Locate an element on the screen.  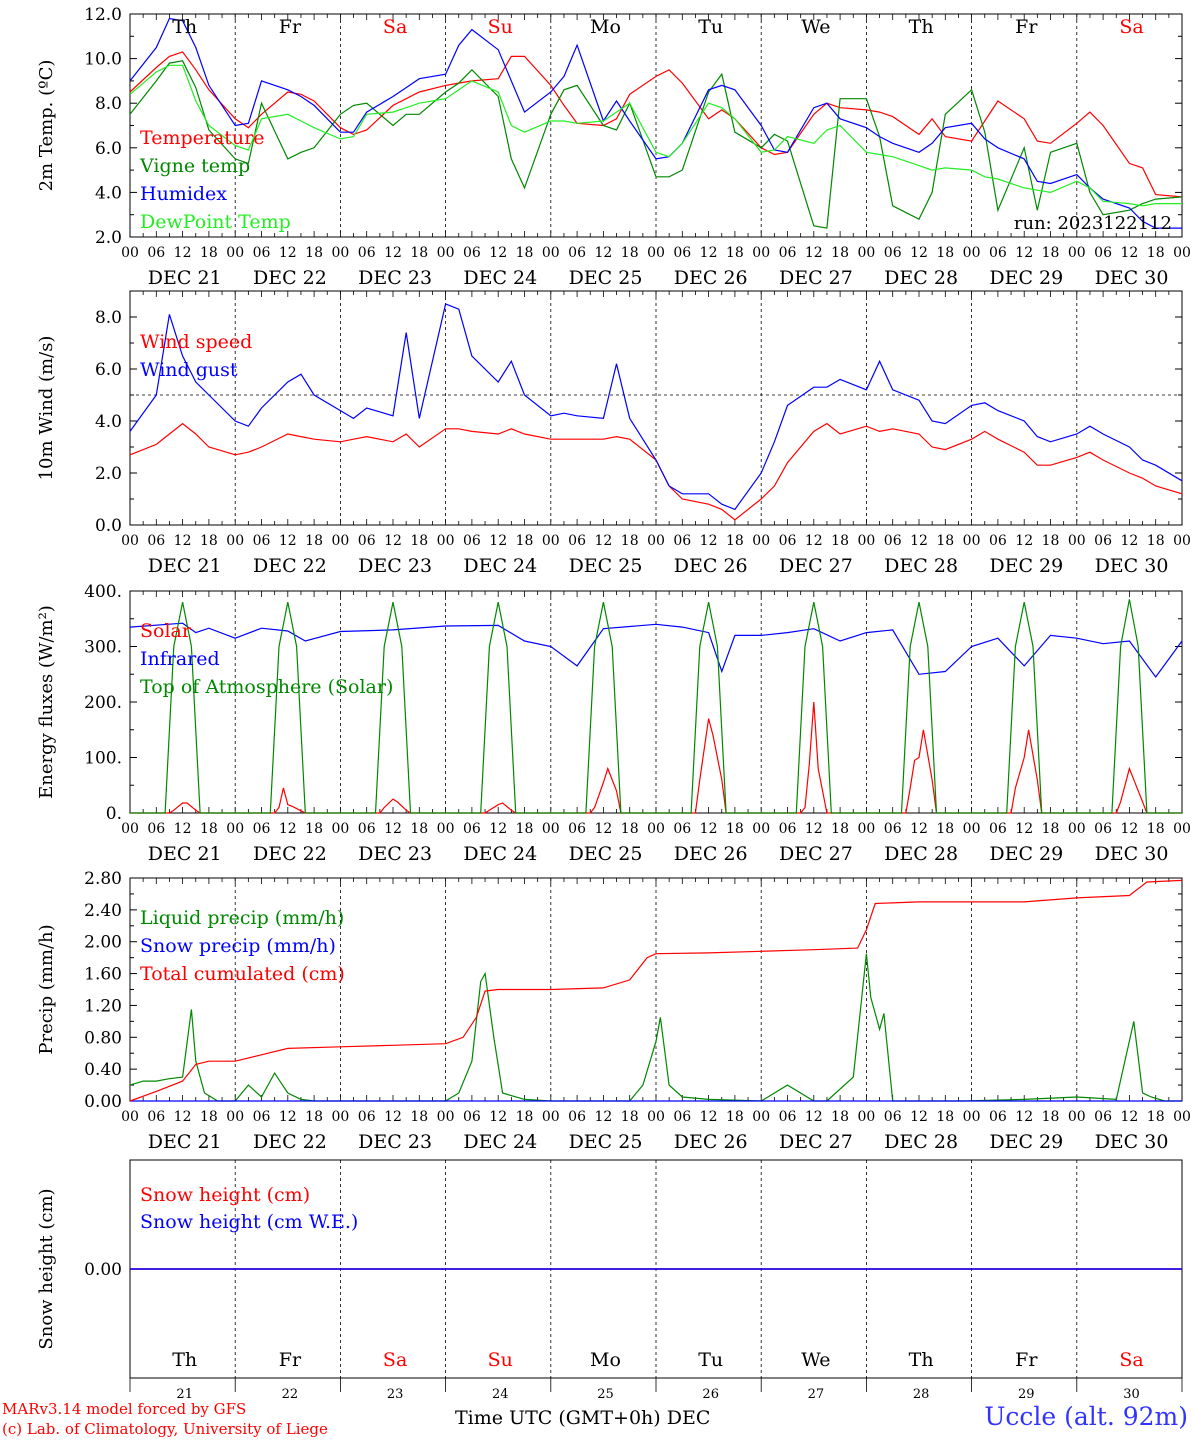
date-label: DEC 26 is located at coordinates (711, 566).